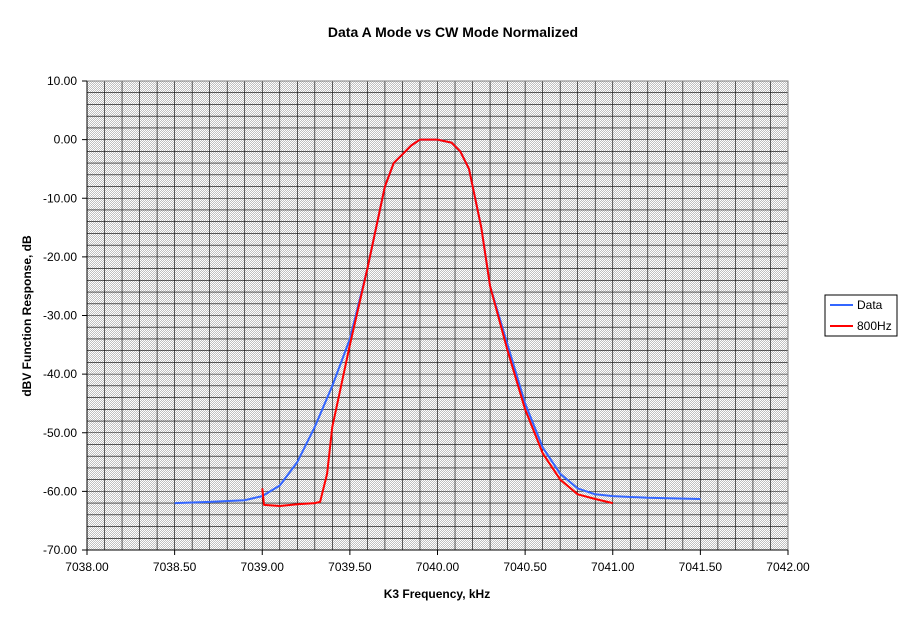  I want to click on x-tick-label: 7042.00, so click(788, 567).